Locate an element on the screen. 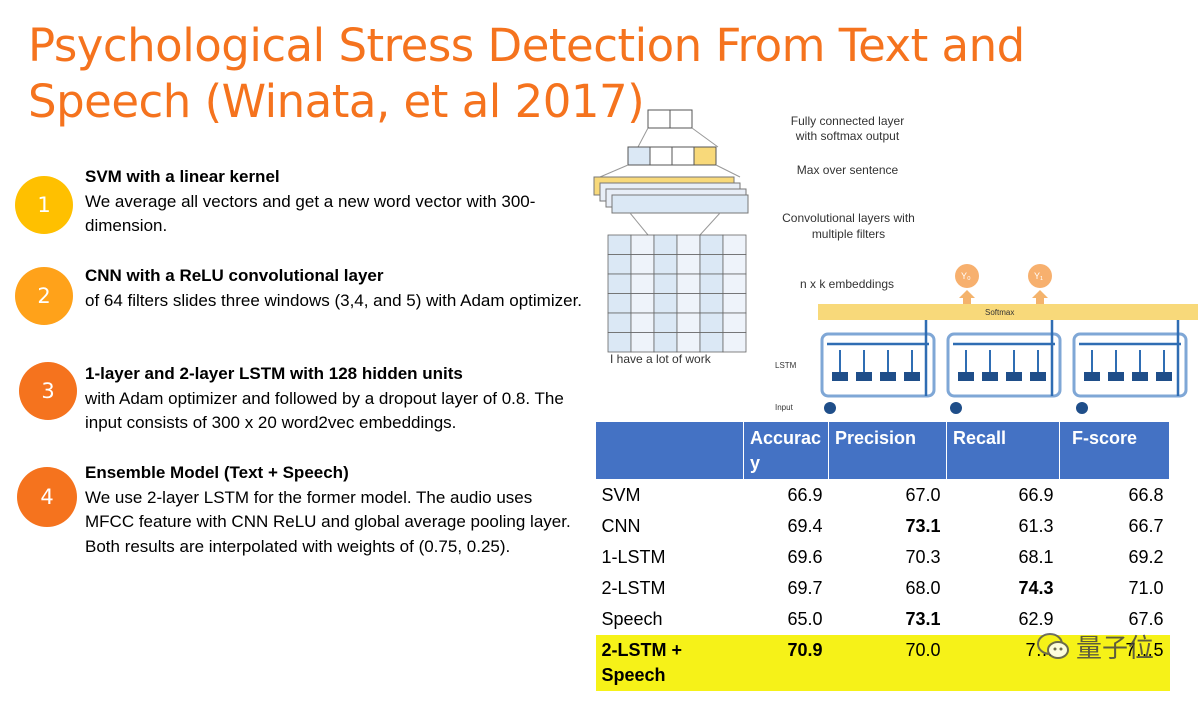 The image size is (1201, 704). step-4-badge: 4 is located at coordinates (47, 497).